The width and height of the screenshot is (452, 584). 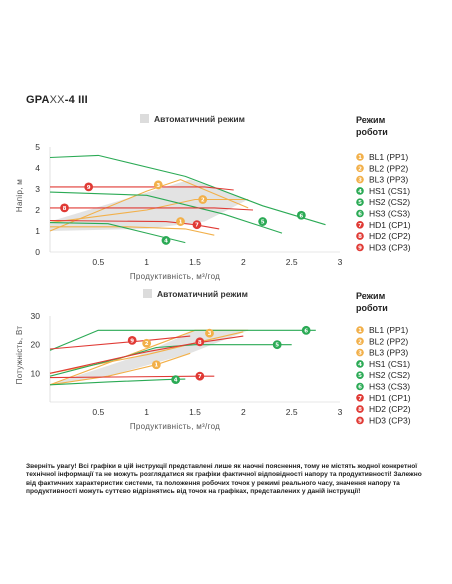 I want to click on auto-mode-region, so click(x=149, y=205).